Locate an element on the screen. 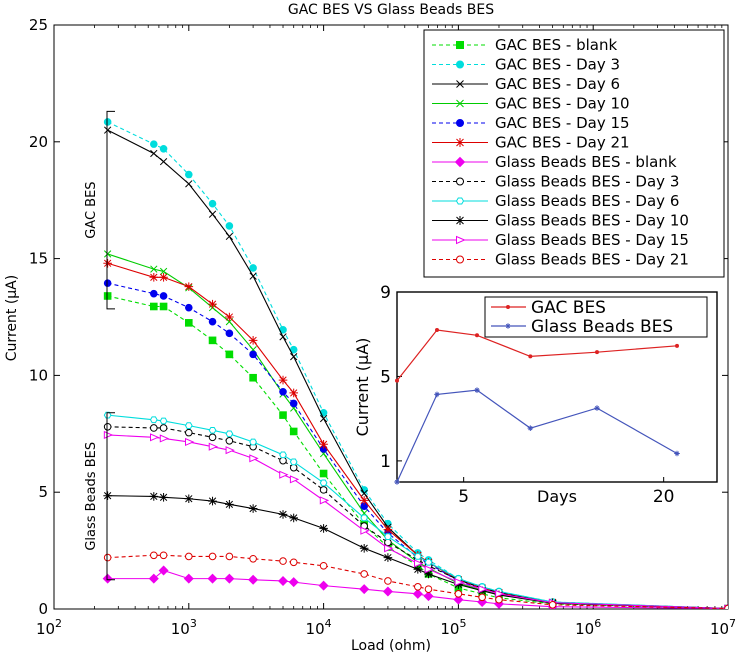  main-x-tick-exponent: 5 is located at coordinates (462, 623).